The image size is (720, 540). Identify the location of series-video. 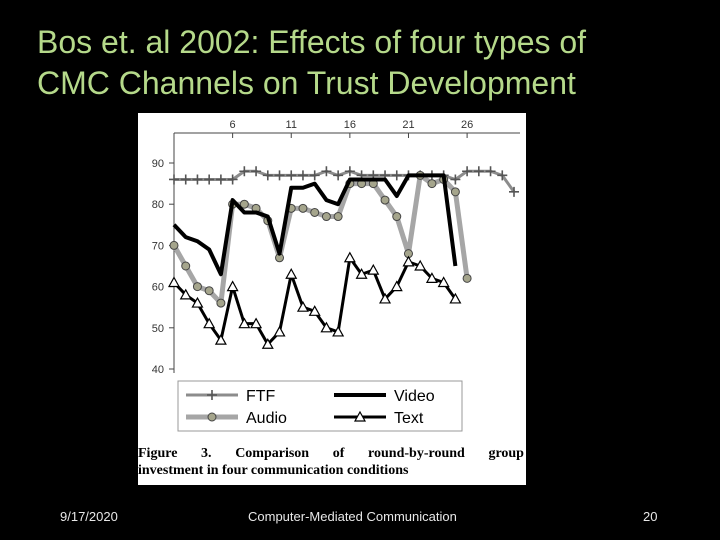
(315, 225).